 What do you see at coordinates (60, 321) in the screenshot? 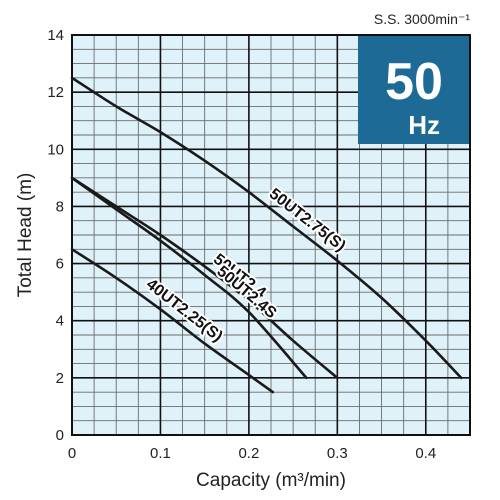
I see `y-tick-label: 4` at bounding box center [60, 321].